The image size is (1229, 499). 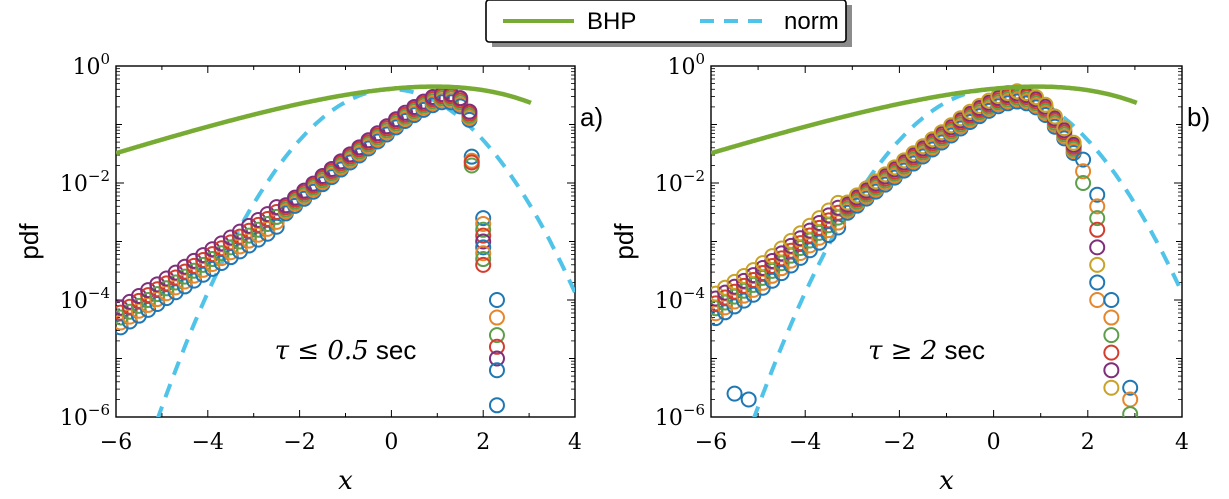 What do you see at coordinates (1198, 117) in the screenshot?
I see `panel-label: b)` at bounding box center [1198, 117].